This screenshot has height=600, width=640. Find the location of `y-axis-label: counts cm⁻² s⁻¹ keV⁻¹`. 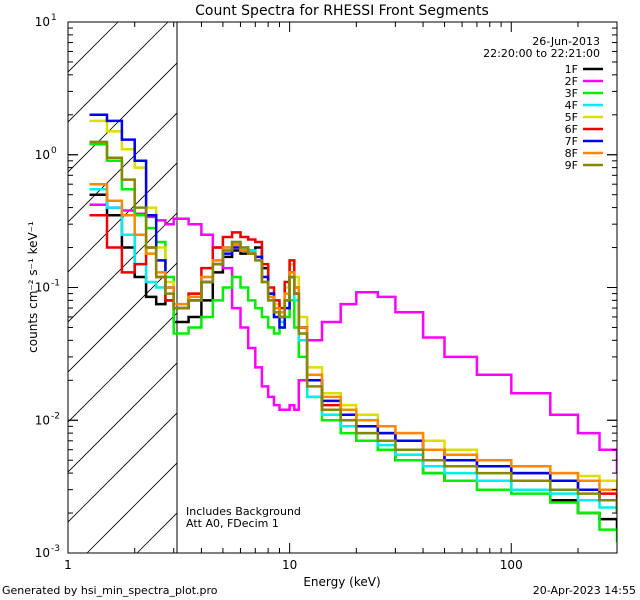

y-axis-label: counts cm⁻² s⁻¹ keV⁻¹ is located at coordinates (33, 287).